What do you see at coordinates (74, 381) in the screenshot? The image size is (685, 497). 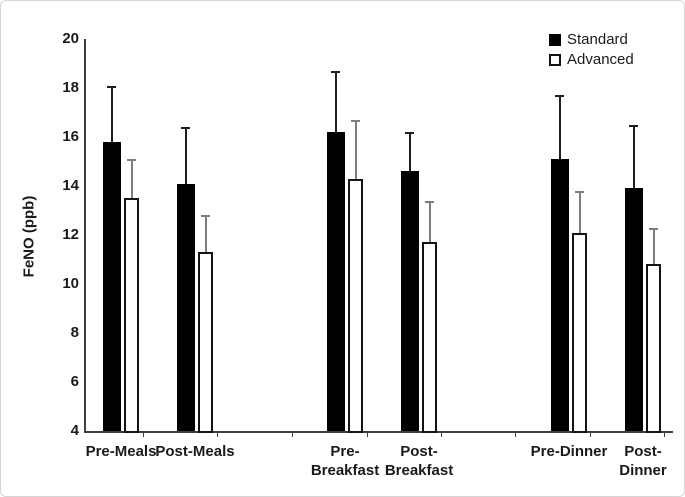 I see `y-tick-label: 6` at bounding box center [74, 381].